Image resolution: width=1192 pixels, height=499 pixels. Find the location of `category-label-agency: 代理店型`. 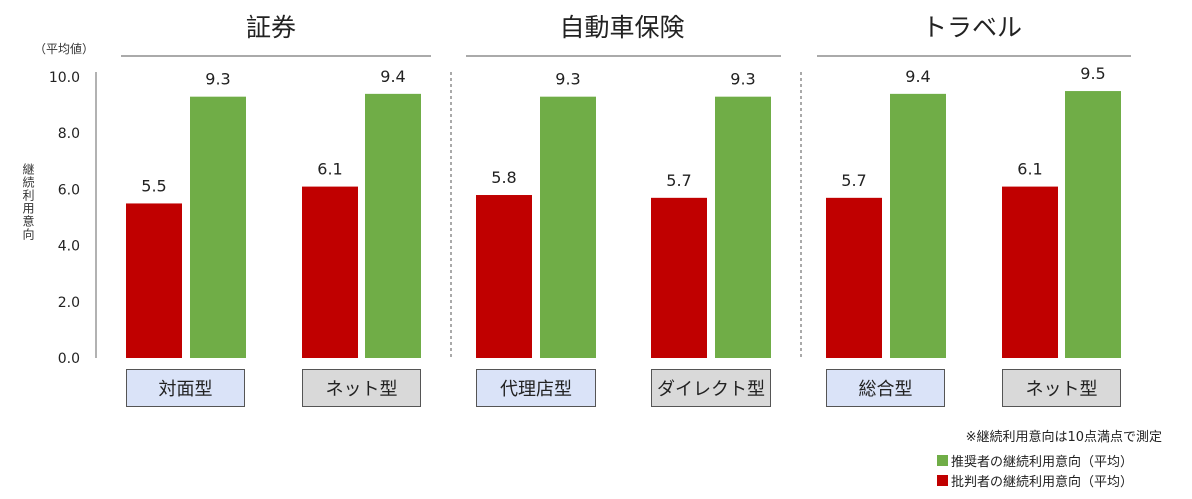

category-label-agency: 代理店型 is located at coordinates (536, 388).